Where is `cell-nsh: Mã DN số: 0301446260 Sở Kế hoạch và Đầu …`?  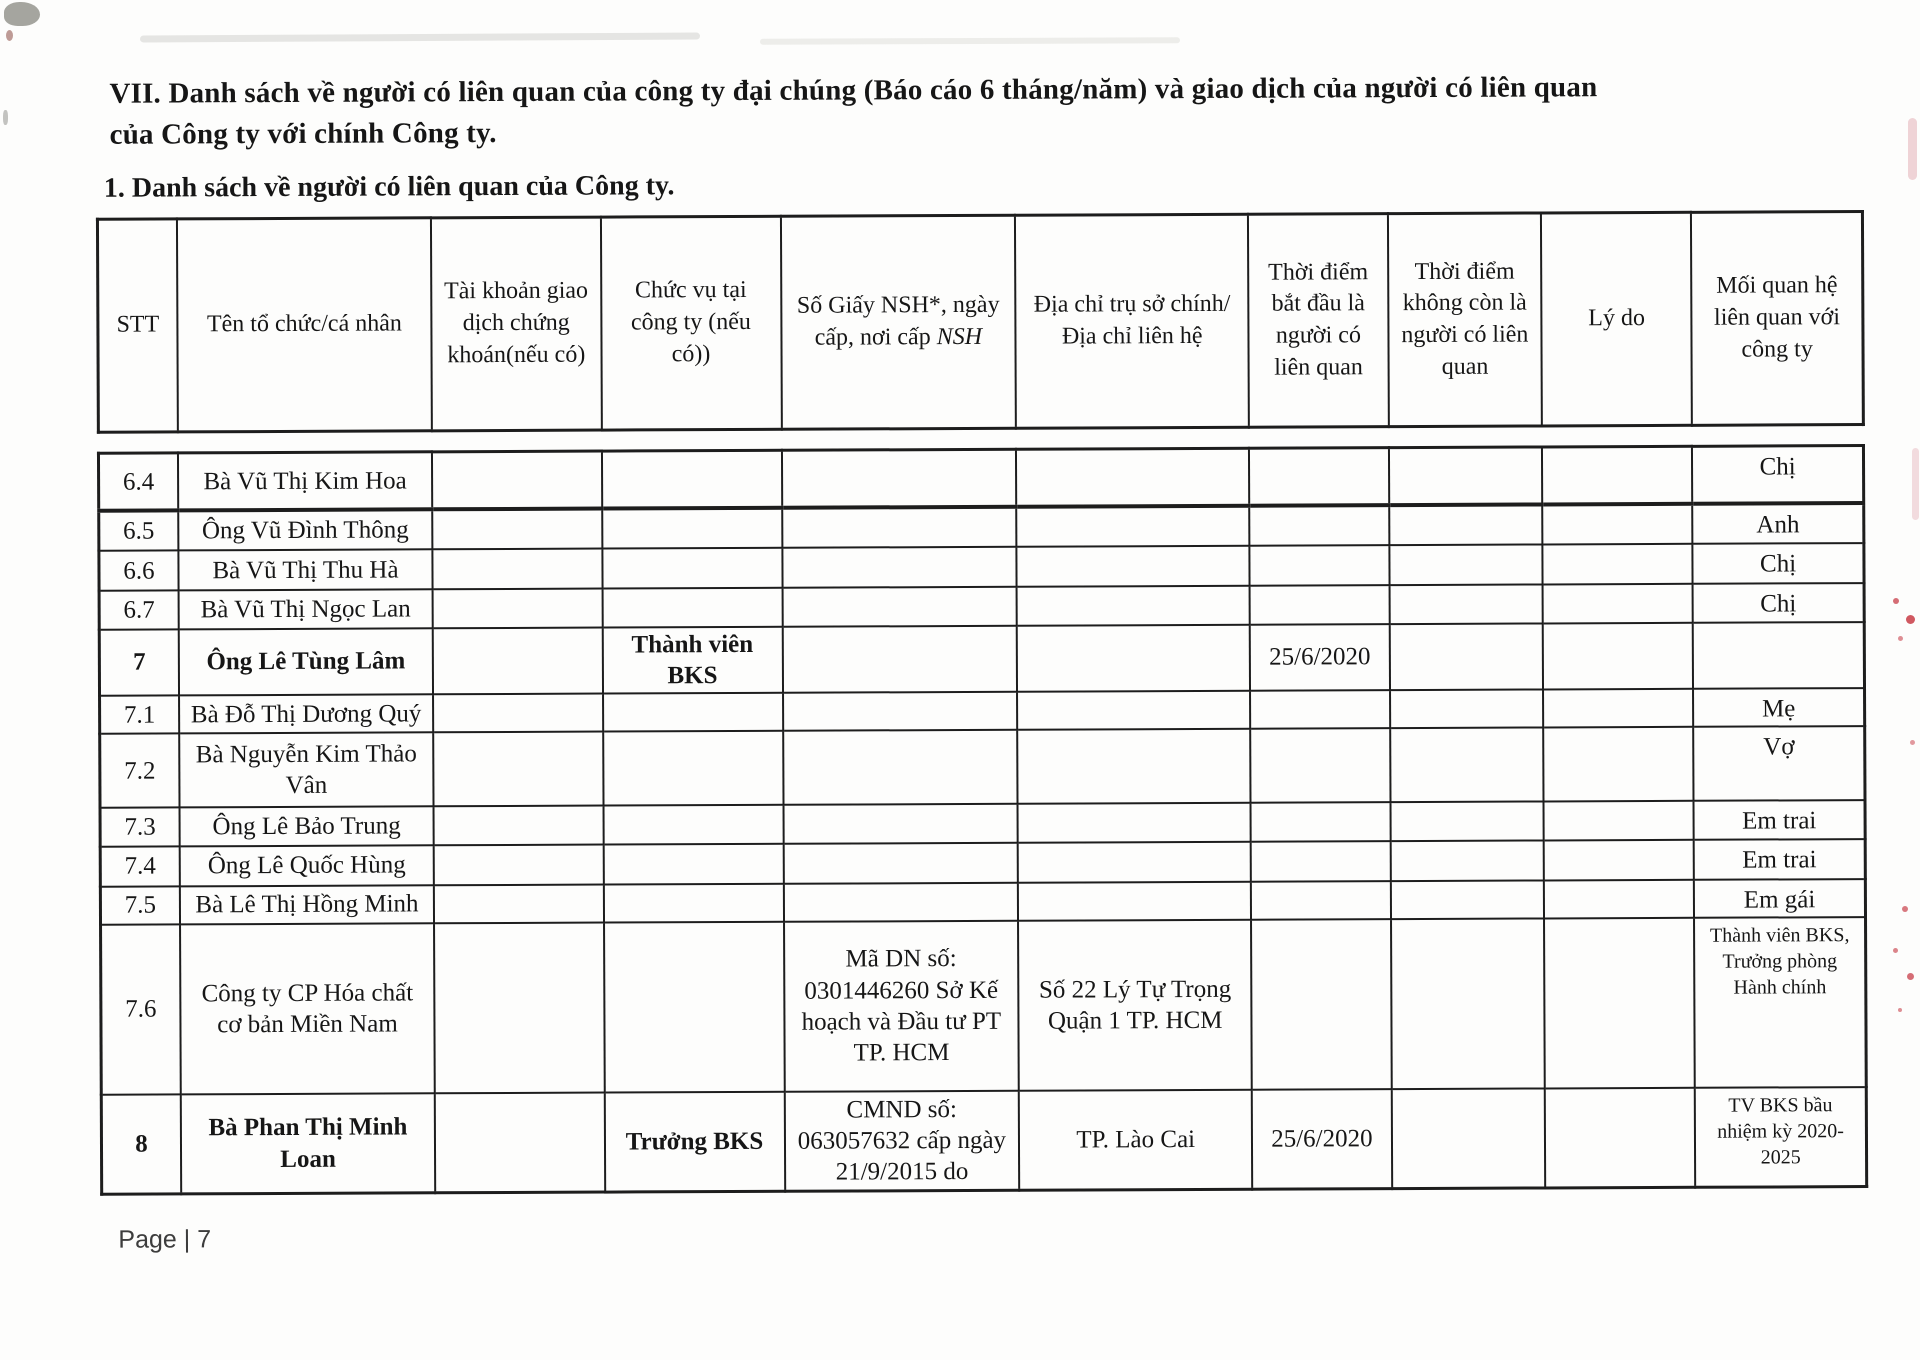 cell-nsh: Mã DN số: 0301446260 Sở Kế hoạch và Đầu … is located at coordinates (901, 1006).